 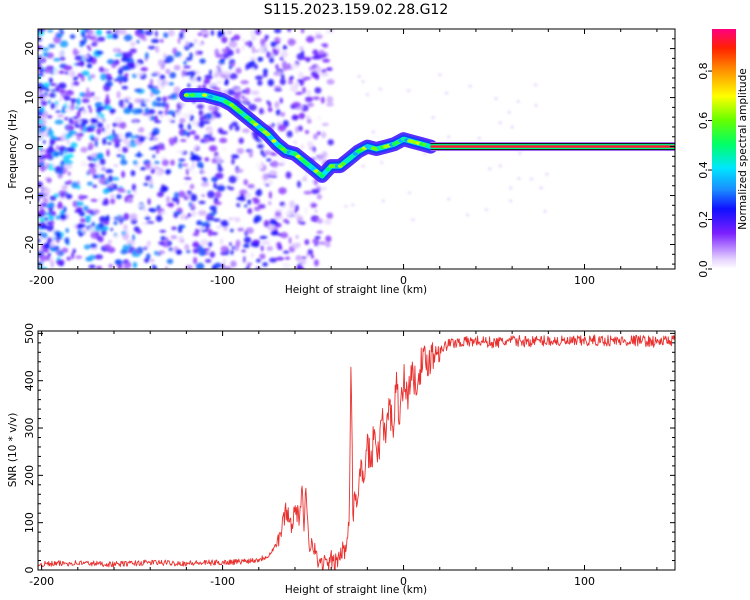 What do you see at coordinates (703, 120) in the screenshot?
I see `colorbar-tick-label: 0.6` at bounding box center [703, 120].